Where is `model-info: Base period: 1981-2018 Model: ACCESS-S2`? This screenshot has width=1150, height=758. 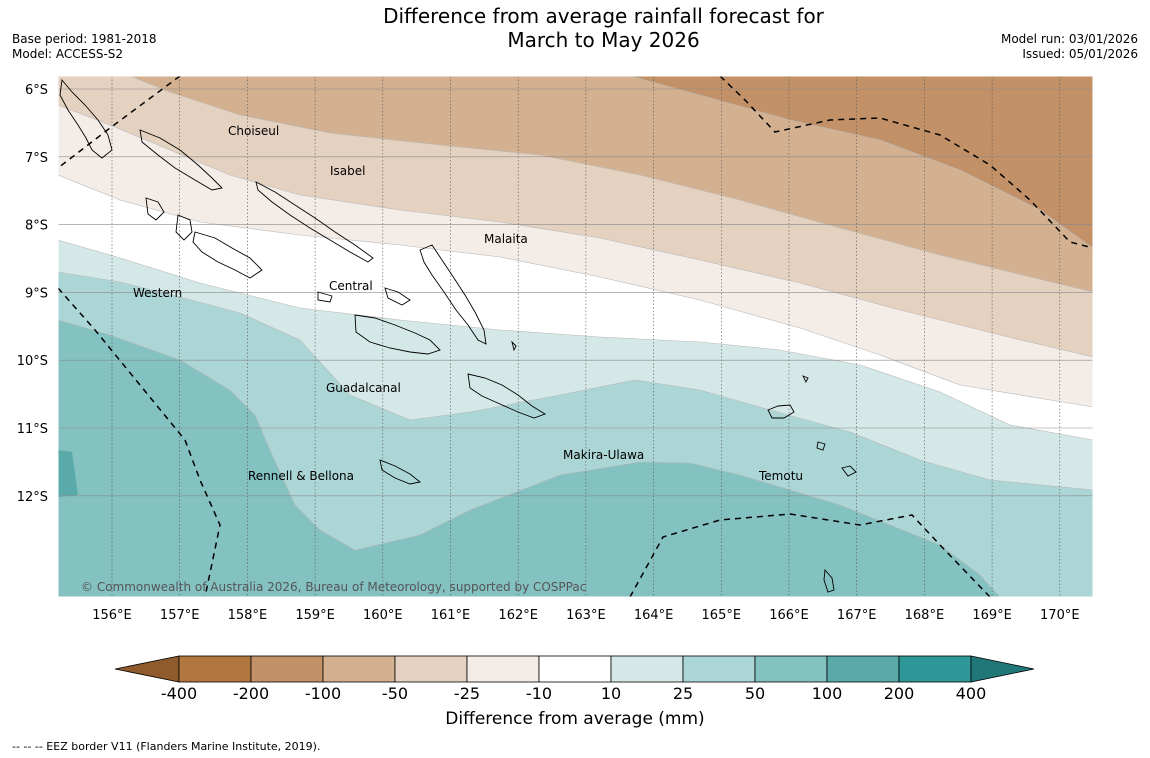
model-info: Base period: 1981-2018 Model: ACCESS-S2 is located at coordinates (84, 47).